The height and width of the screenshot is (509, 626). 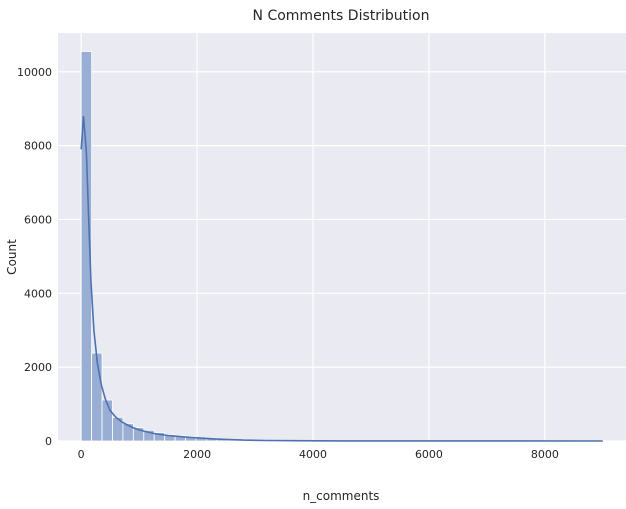 What do you see at coordinates (34, 72) in the screenshot?
I see `y-tick-label: 10000` at bounding box center [34, 72].